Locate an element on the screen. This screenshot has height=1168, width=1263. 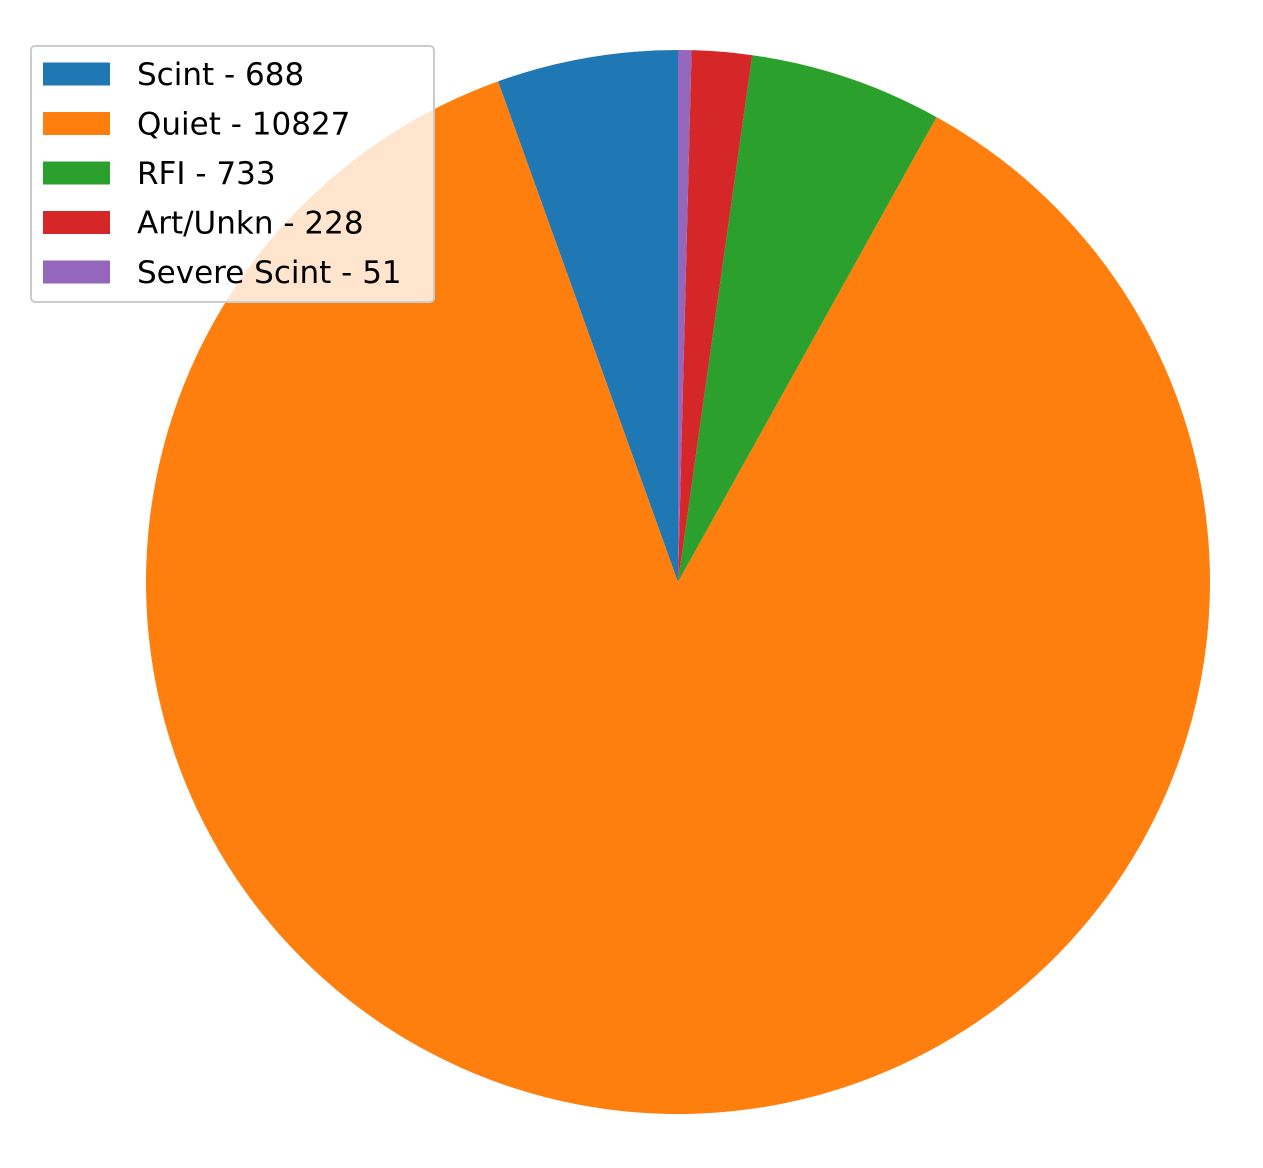
legend-item: Scint - 688 is located at coordinates (173, 75).